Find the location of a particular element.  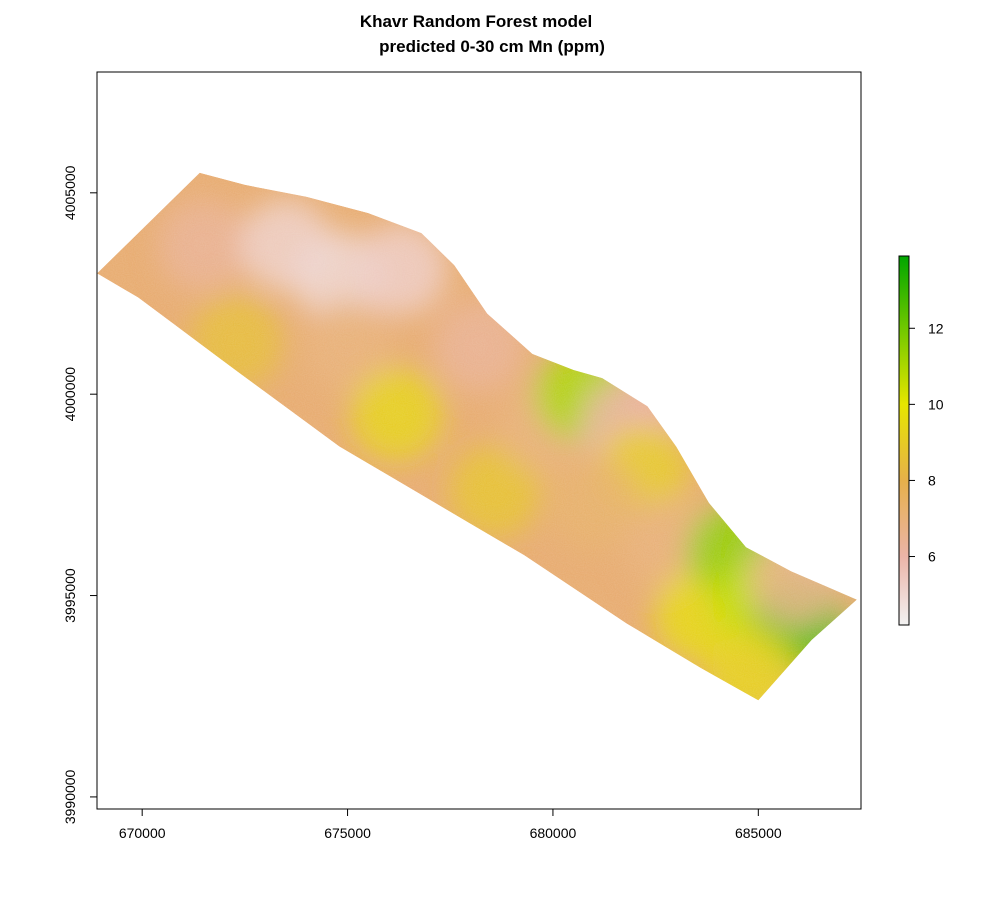

map-title-line-2: predicted 0-30 cm Mn (ppm) is located at coordinates (492, 46).